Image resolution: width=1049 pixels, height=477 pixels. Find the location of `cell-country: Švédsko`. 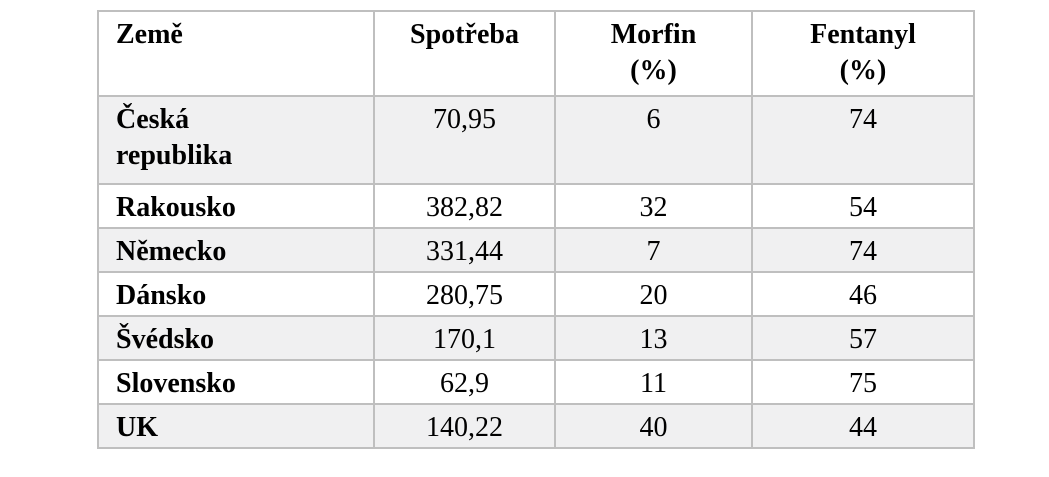

cell-country: Švédsko is located at coordinates (236, 338).